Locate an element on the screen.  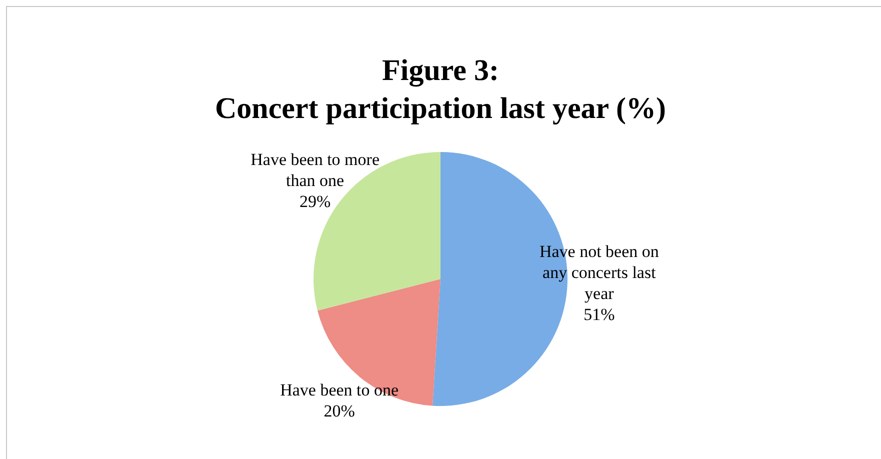
chart-subtitle: Concert participation last year (%) is located at coordinates (441, 109).